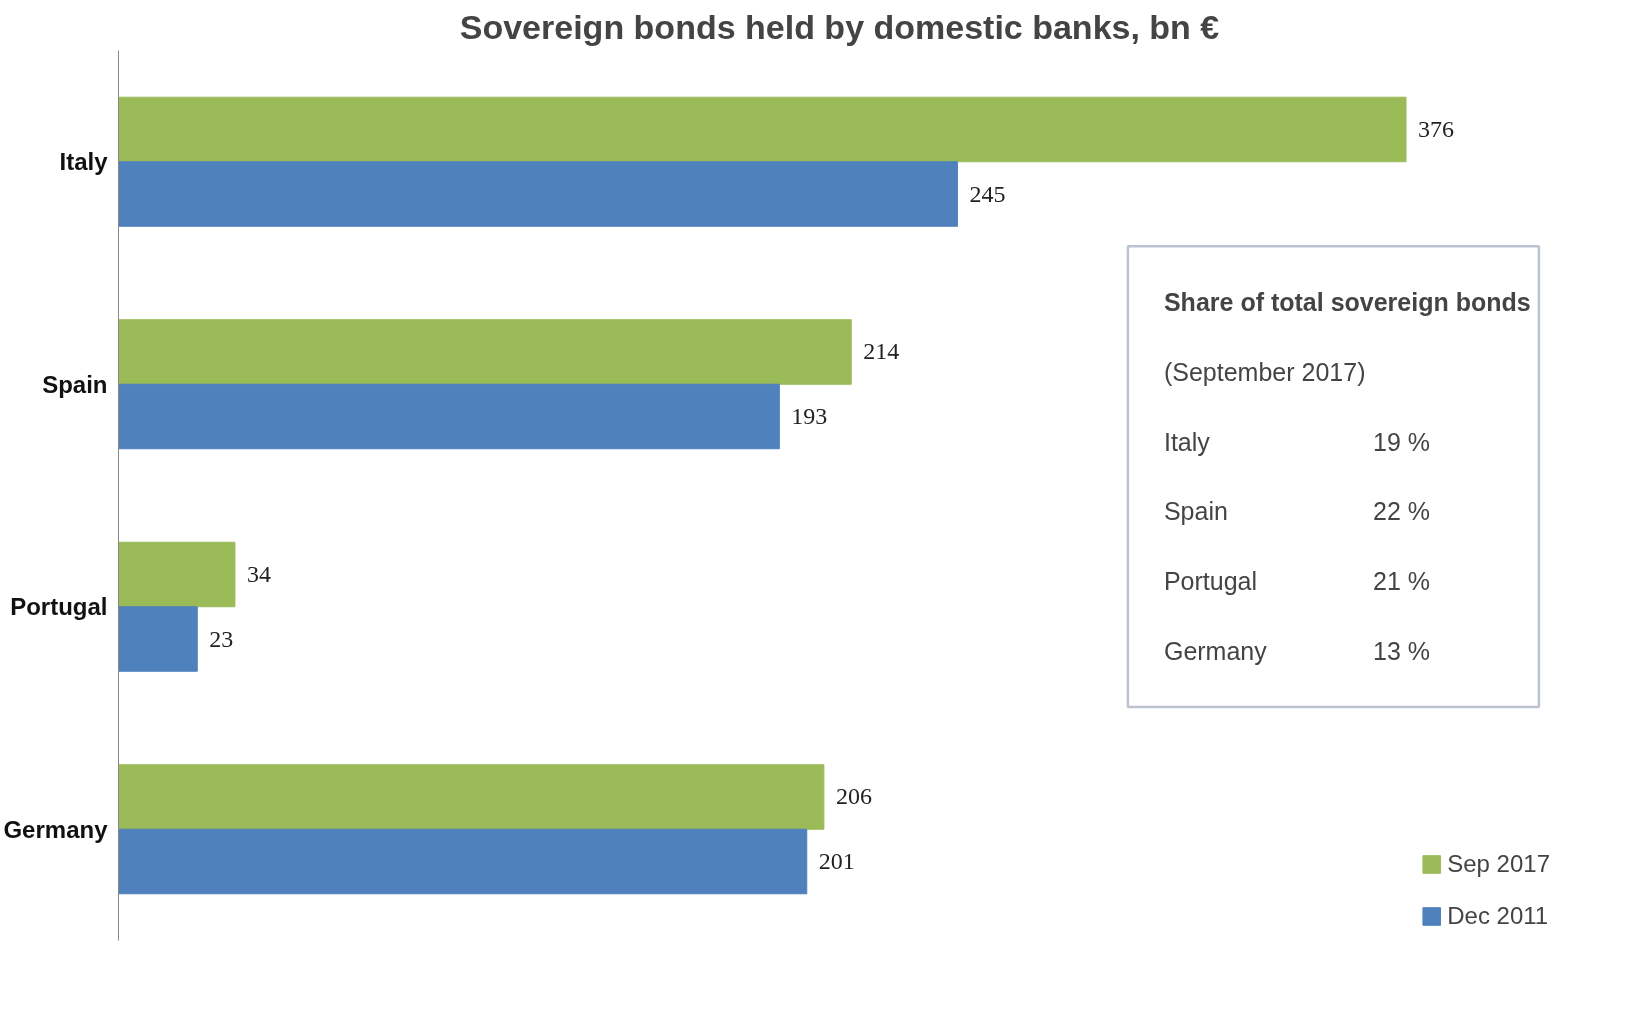 This screenshot has height=1020, width=1640. What do you see at coordinates (839, 26) in the screenshot?
I see `chart-title: Sovereign bonds held by domestic banks, bn €` at bounding box center [839, 26].